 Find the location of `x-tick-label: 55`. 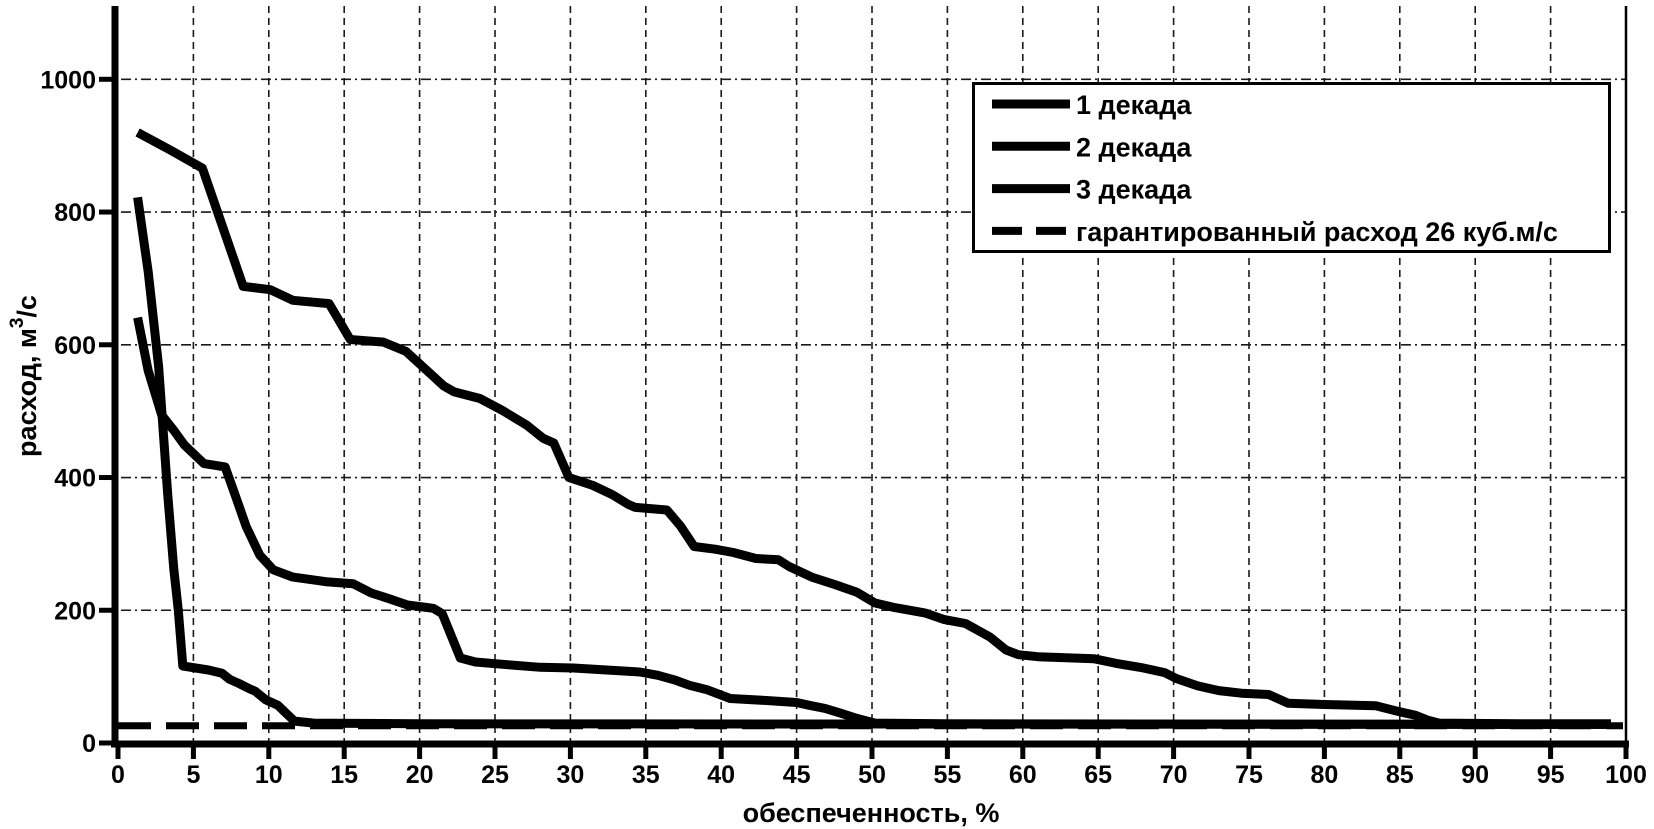

x-tick-label: 55 is located at coordinates (947, 775).